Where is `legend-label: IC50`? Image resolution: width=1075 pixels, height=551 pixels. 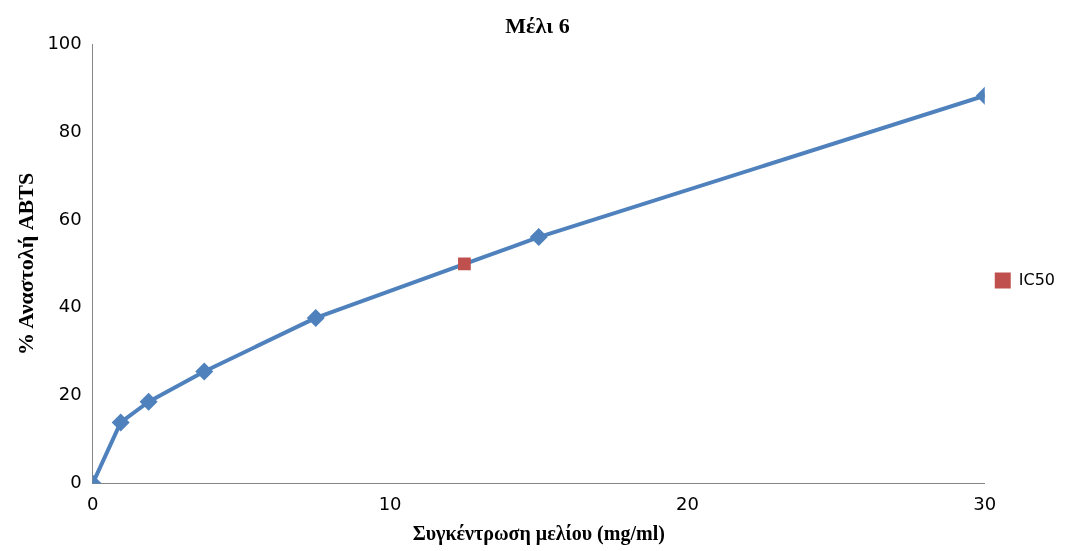 legend-label: IC50 is located at coordinates (1036, 279).